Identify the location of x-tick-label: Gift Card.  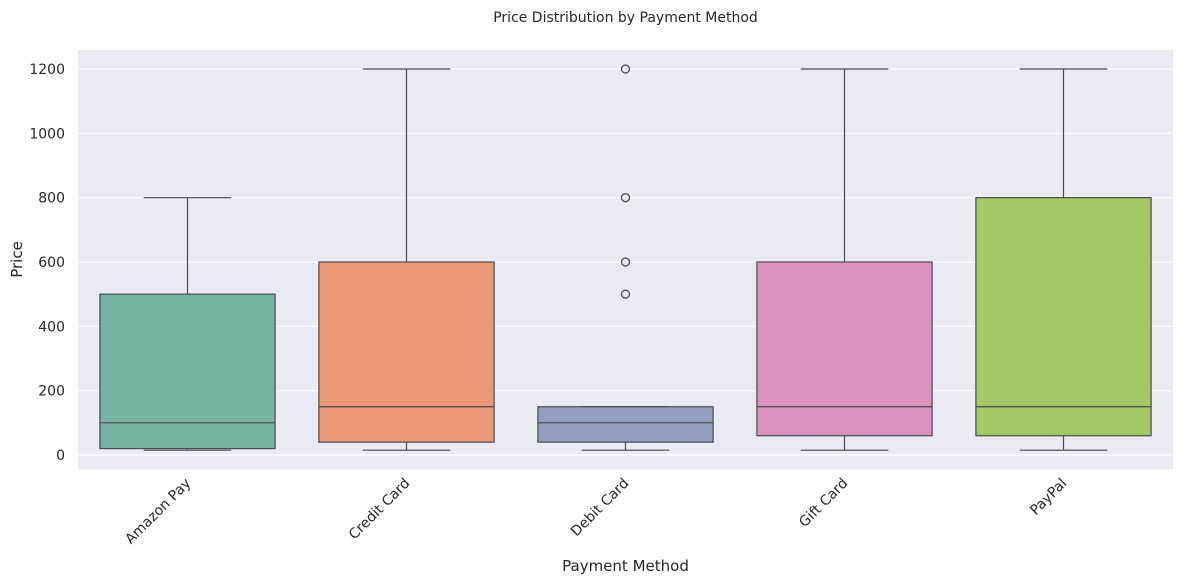
(823, 503).